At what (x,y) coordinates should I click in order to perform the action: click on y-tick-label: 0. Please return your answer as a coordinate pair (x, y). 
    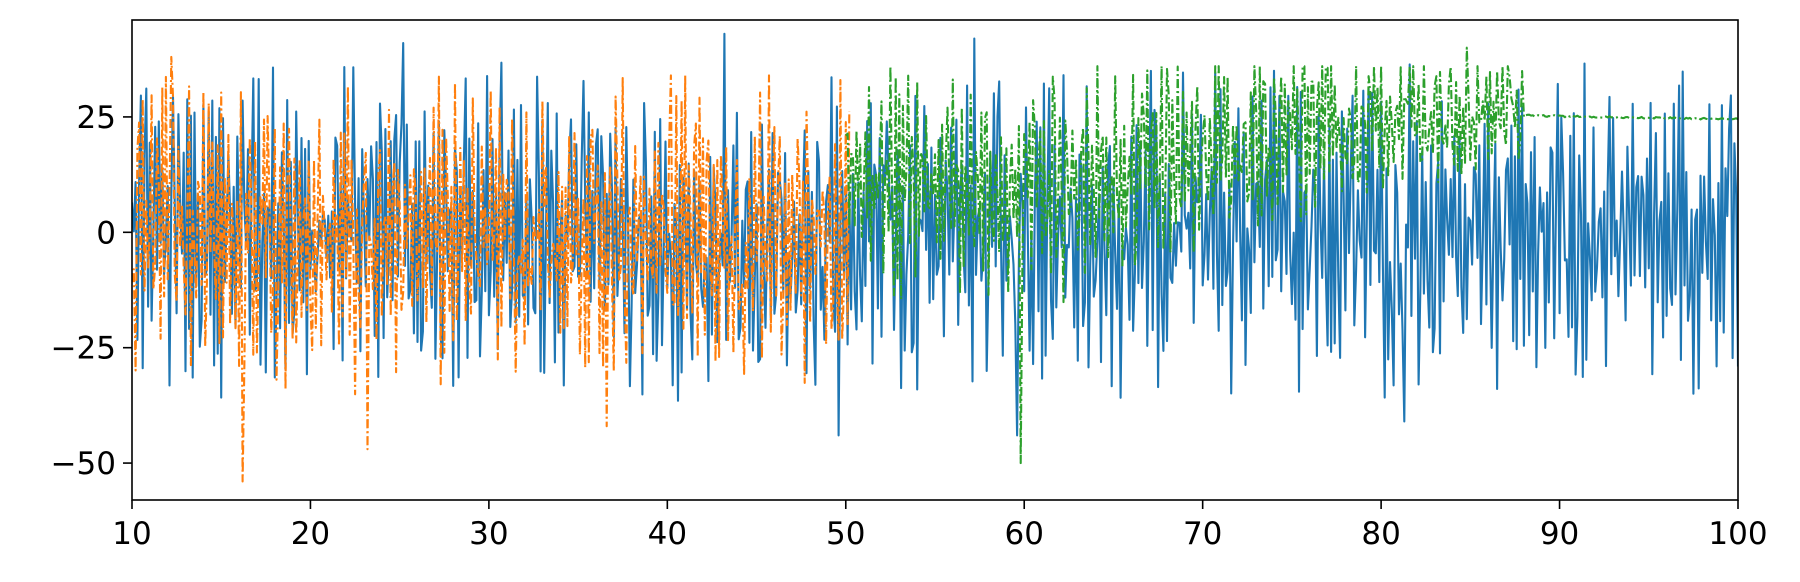
    Looking at the image, I should click on (106, 233).